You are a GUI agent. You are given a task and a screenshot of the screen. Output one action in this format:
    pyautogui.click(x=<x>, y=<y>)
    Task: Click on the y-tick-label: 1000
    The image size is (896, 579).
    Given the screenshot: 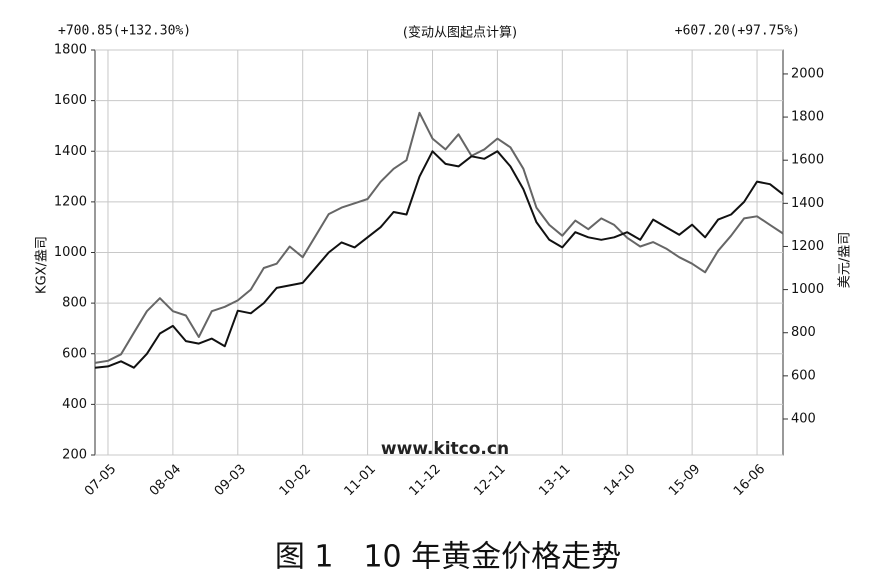 What is the action you would take?
    pyautogui.click(x=70, y=252)
    